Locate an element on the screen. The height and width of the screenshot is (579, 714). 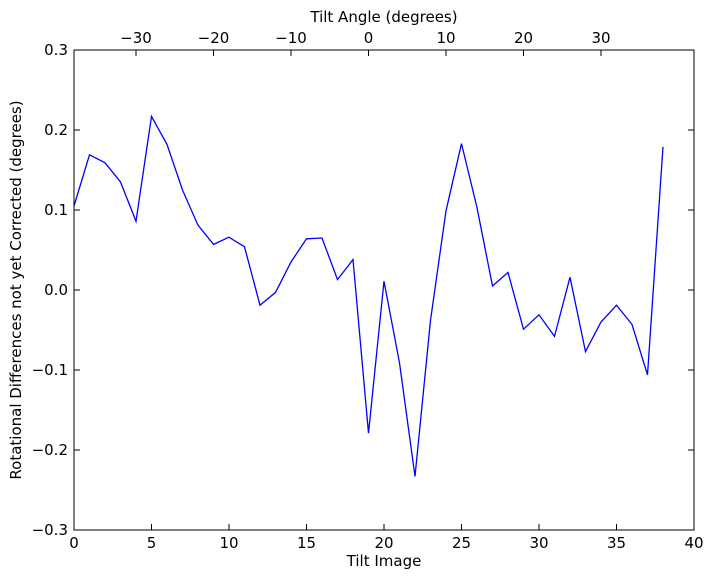
top-tick-label: −30 is located at coordinates (136, 38).